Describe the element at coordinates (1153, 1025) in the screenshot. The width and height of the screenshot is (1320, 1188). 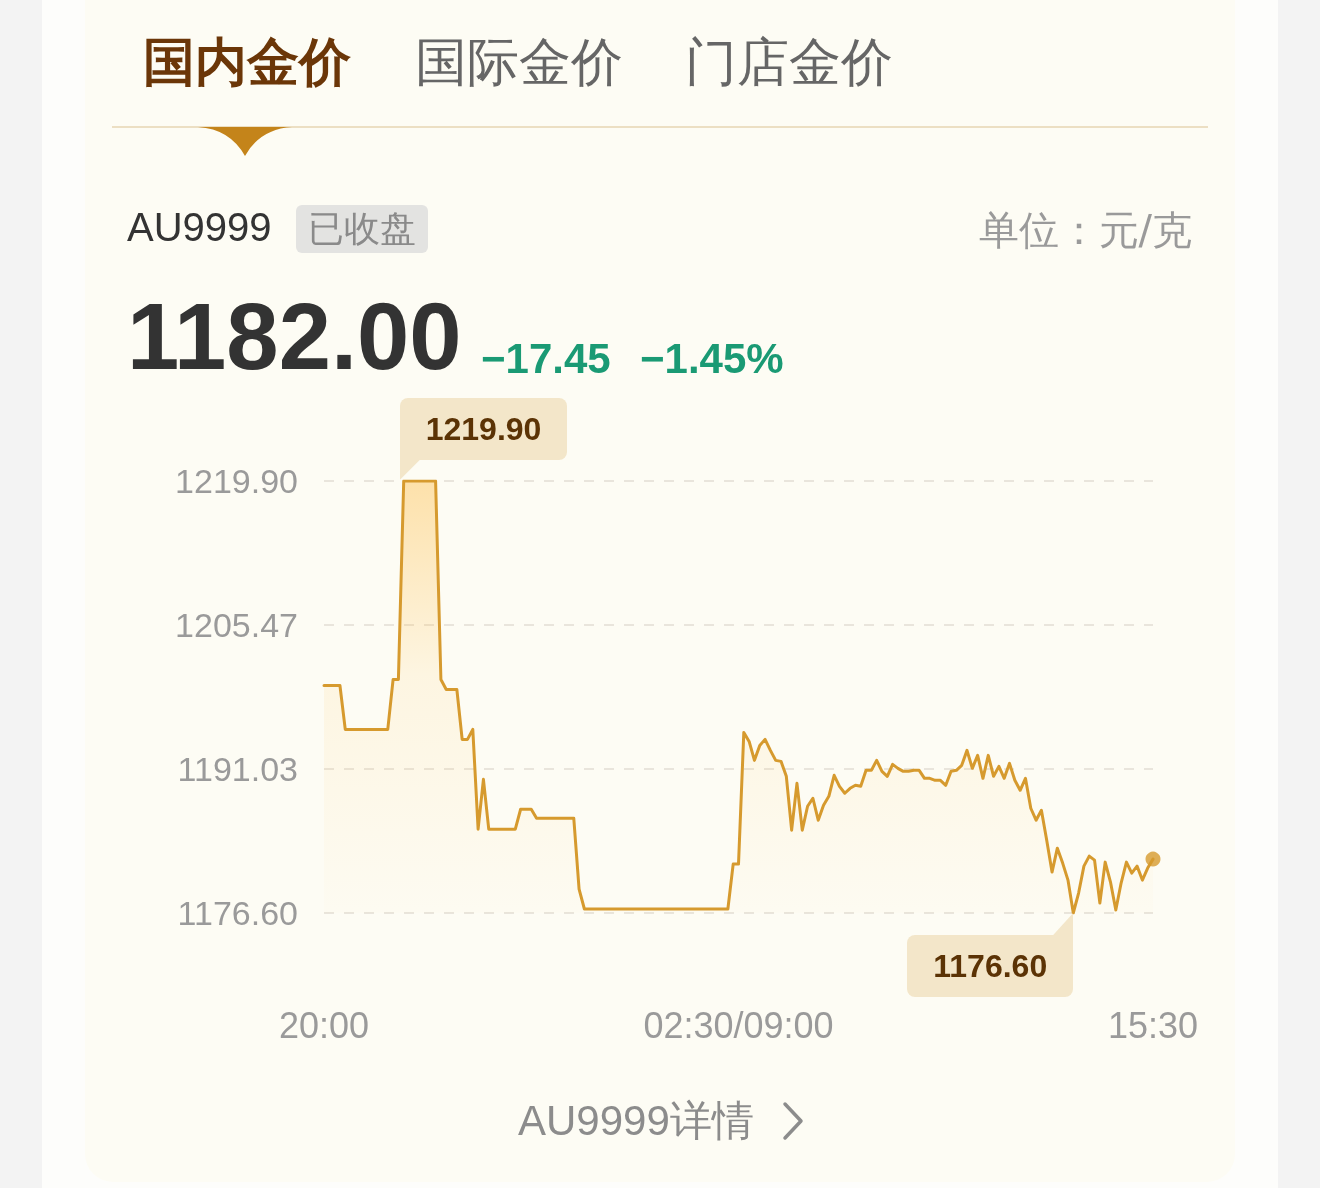
I see `x-tick-label: 15:30` at that location.